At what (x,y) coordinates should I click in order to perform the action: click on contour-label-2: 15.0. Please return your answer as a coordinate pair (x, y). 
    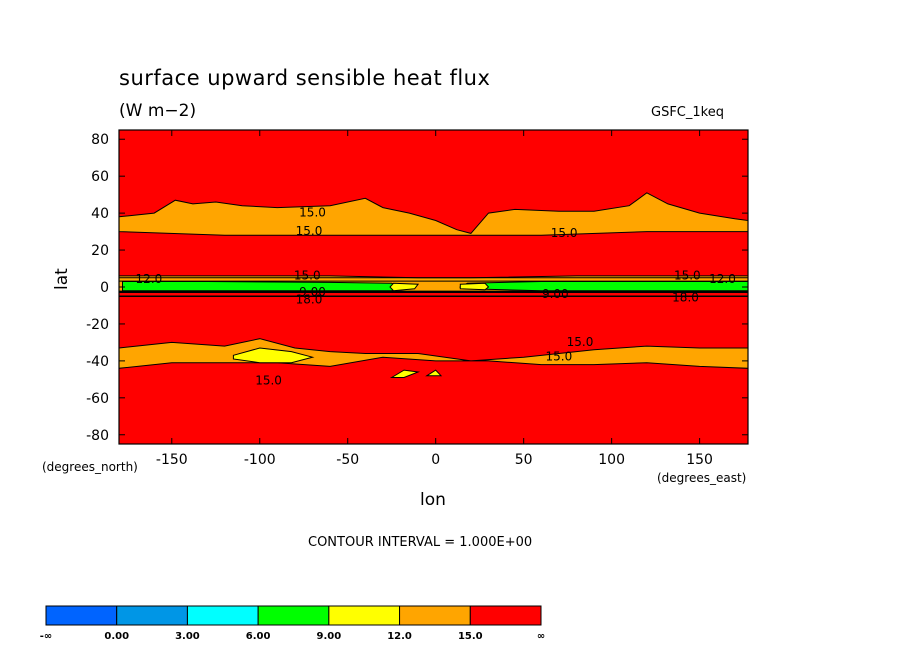
    Looking at the image, I should click on (564, 233).